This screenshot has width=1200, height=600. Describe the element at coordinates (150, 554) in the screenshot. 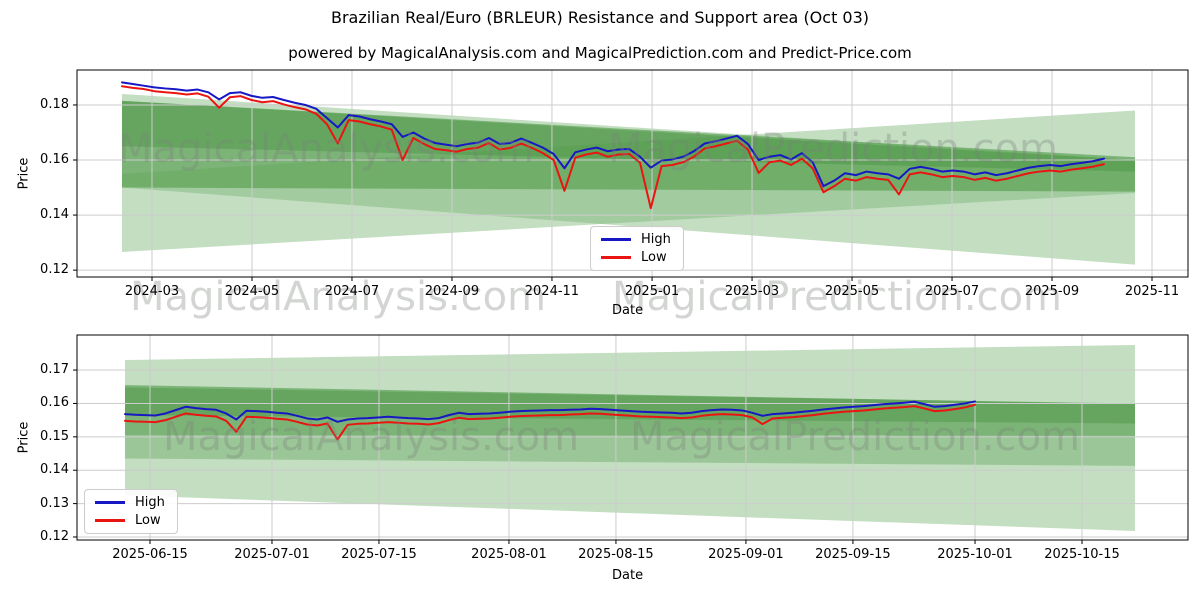

I see `x-tick-label: 2025-06-15` at that location.